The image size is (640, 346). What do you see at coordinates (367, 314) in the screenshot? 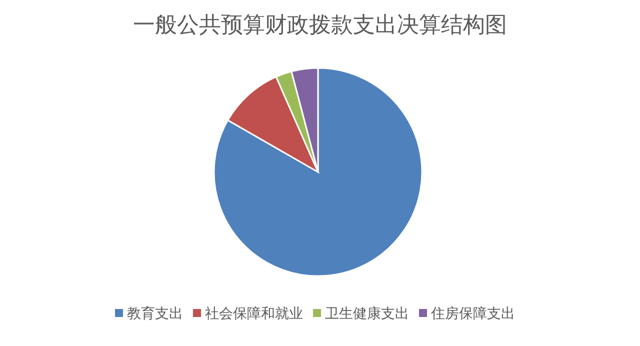
I see `legend-label: 卫生健康支出` at bounding box center [367, 314].